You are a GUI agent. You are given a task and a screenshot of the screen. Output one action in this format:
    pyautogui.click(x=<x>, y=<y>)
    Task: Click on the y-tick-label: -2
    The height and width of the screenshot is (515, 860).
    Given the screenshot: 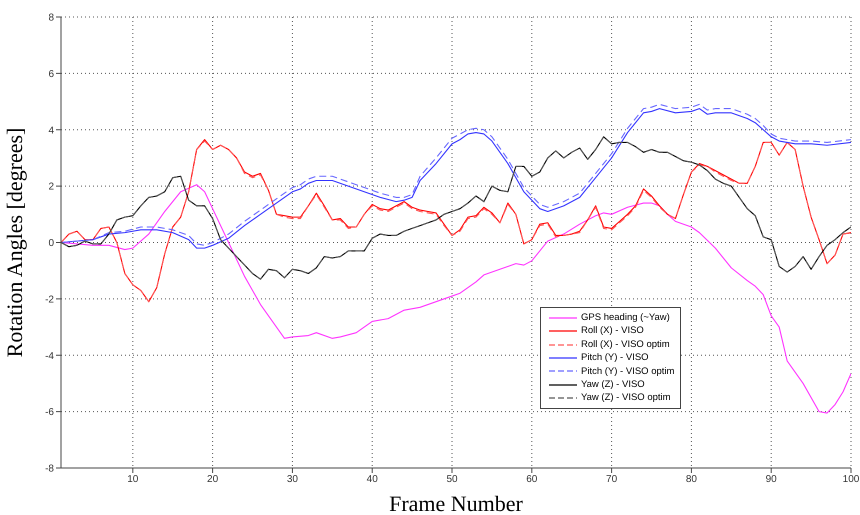 What is the action you would take?
    pyautogui.click(x=49, y=300)
    